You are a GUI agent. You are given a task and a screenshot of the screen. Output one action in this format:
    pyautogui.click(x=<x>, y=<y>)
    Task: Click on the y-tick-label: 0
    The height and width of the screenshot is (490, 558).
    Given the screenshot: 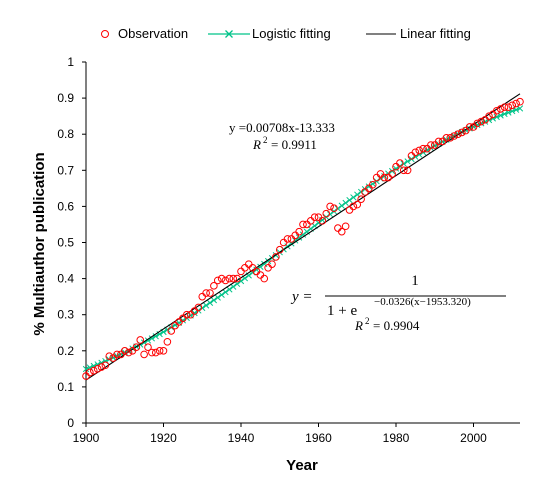 What is the action you would take?
    pyautogui.click(x=70, y=423)
    